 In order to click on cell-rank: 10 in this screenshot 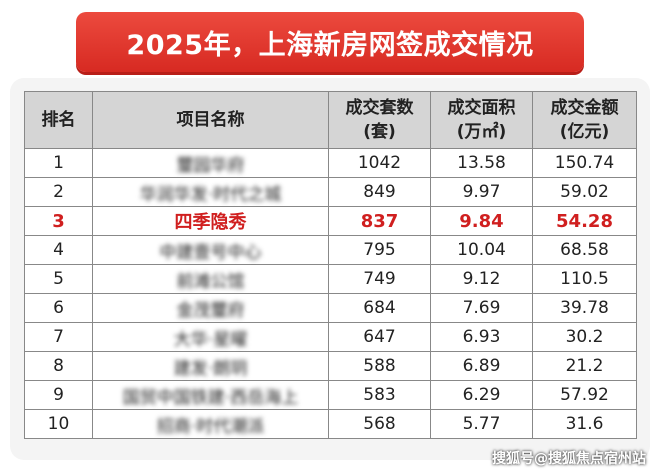, I will do `click(58, 424)`.